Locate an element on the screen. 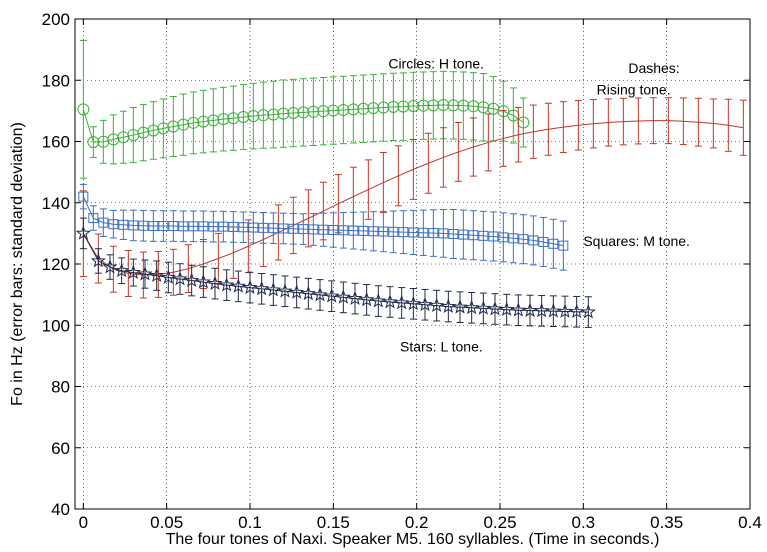  series-circle is located at coordinates (303, 109).